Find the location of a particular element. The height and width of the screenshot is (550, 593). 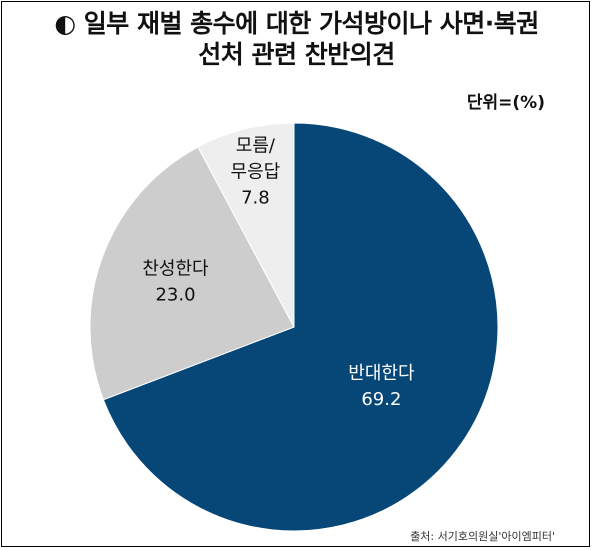

slice-category-label: 반대한다 is located at coordinates (381, 373).